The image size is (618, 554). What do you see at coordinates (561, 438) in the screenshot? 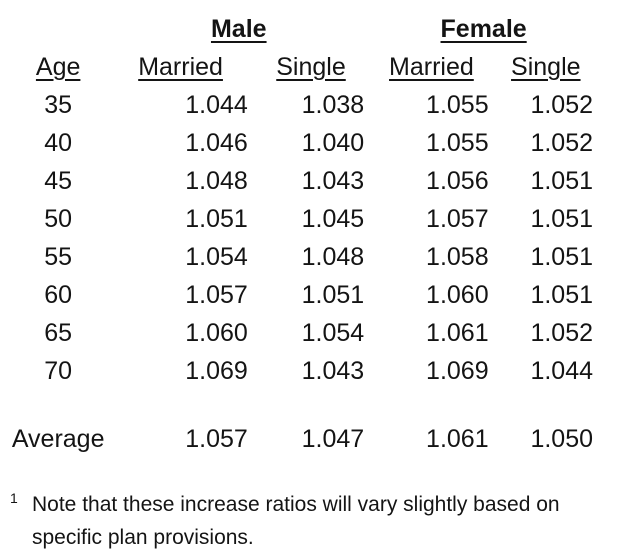
I see `female-single-average: 1.050` at bounding box center [561, 438].